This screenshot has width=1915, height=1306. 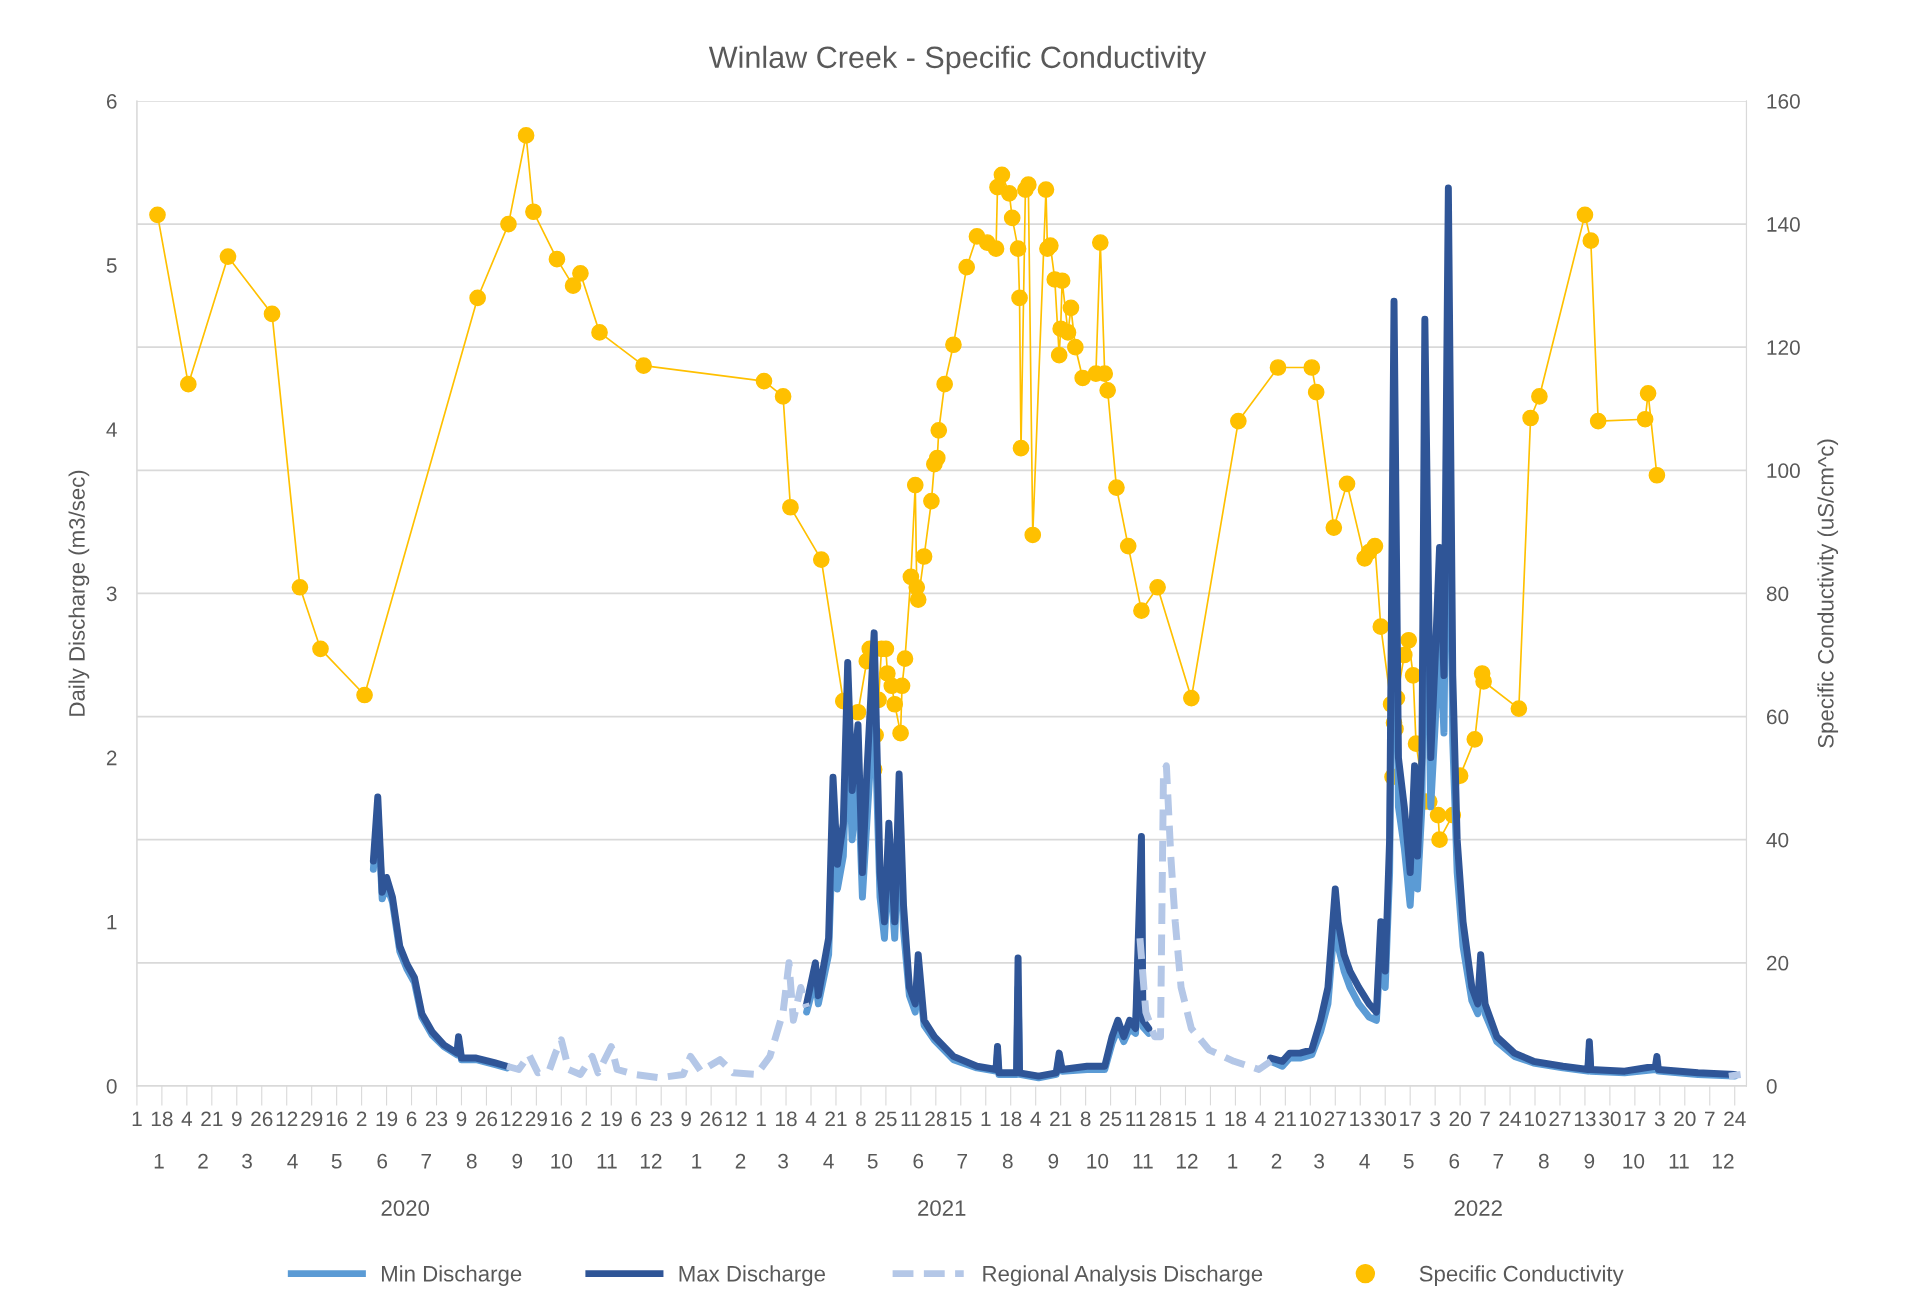 I want to click on y2-tick-label: 20, so click(x=1777, y=963).